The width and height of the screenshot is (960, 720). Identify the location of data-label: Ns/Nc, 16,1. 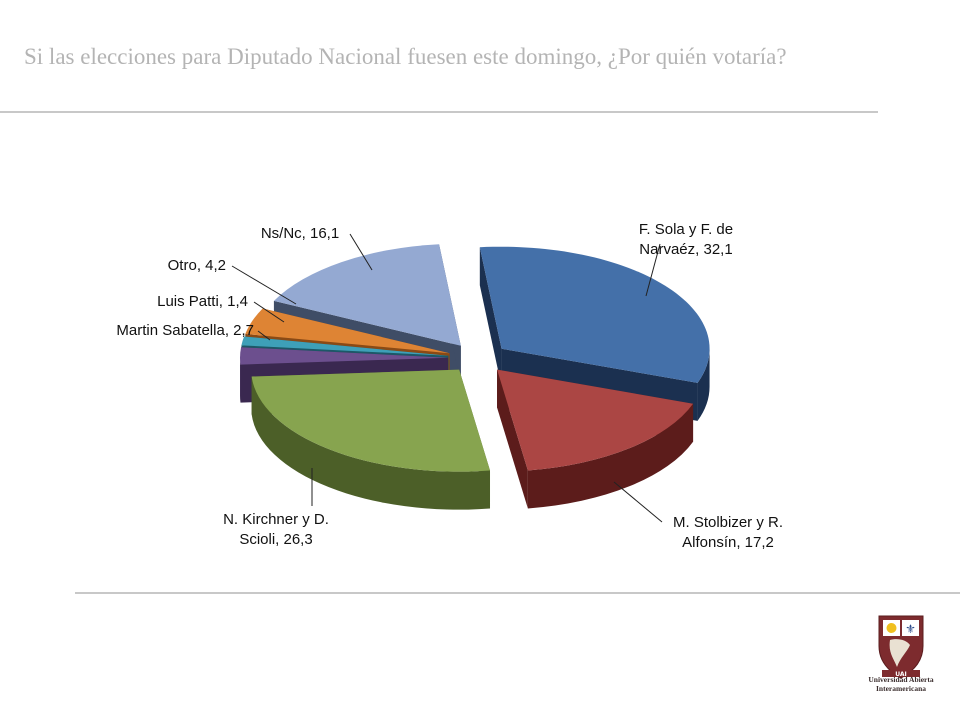
(300, 233).